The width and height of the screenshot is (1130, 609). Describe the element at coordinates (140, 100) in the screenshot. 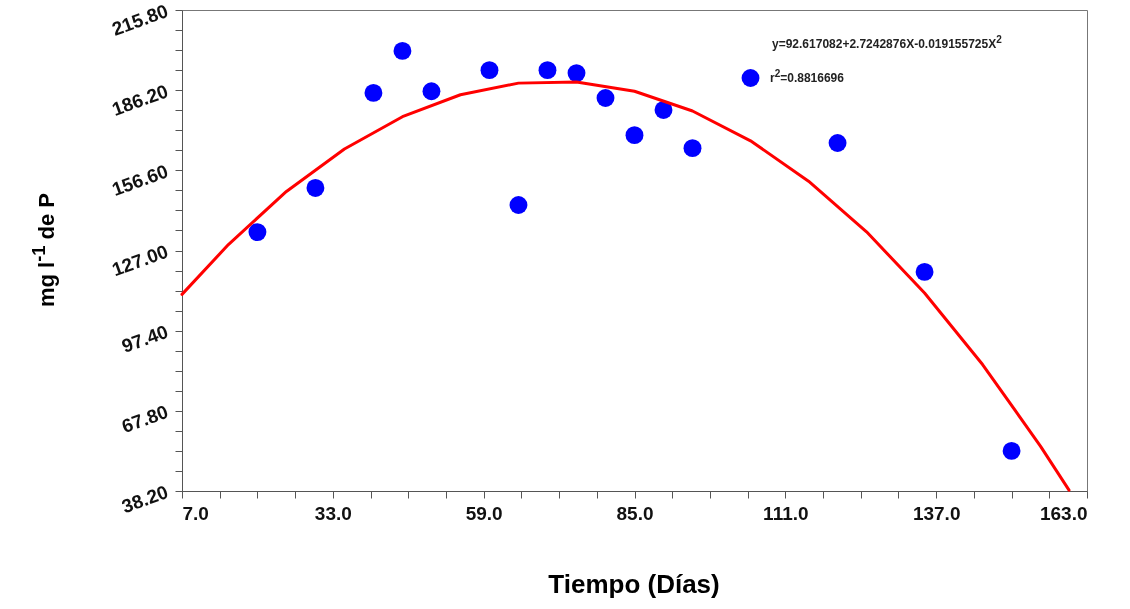

I see `y-tick-label: 186.20` at that location.